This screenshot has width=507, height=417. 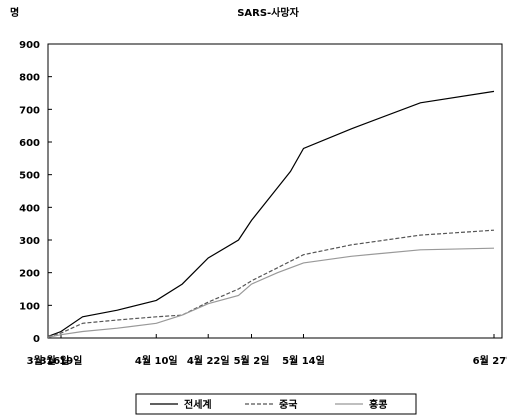 I want to click on x-tick-label: 4월 10일, so click(x=156, y=360).